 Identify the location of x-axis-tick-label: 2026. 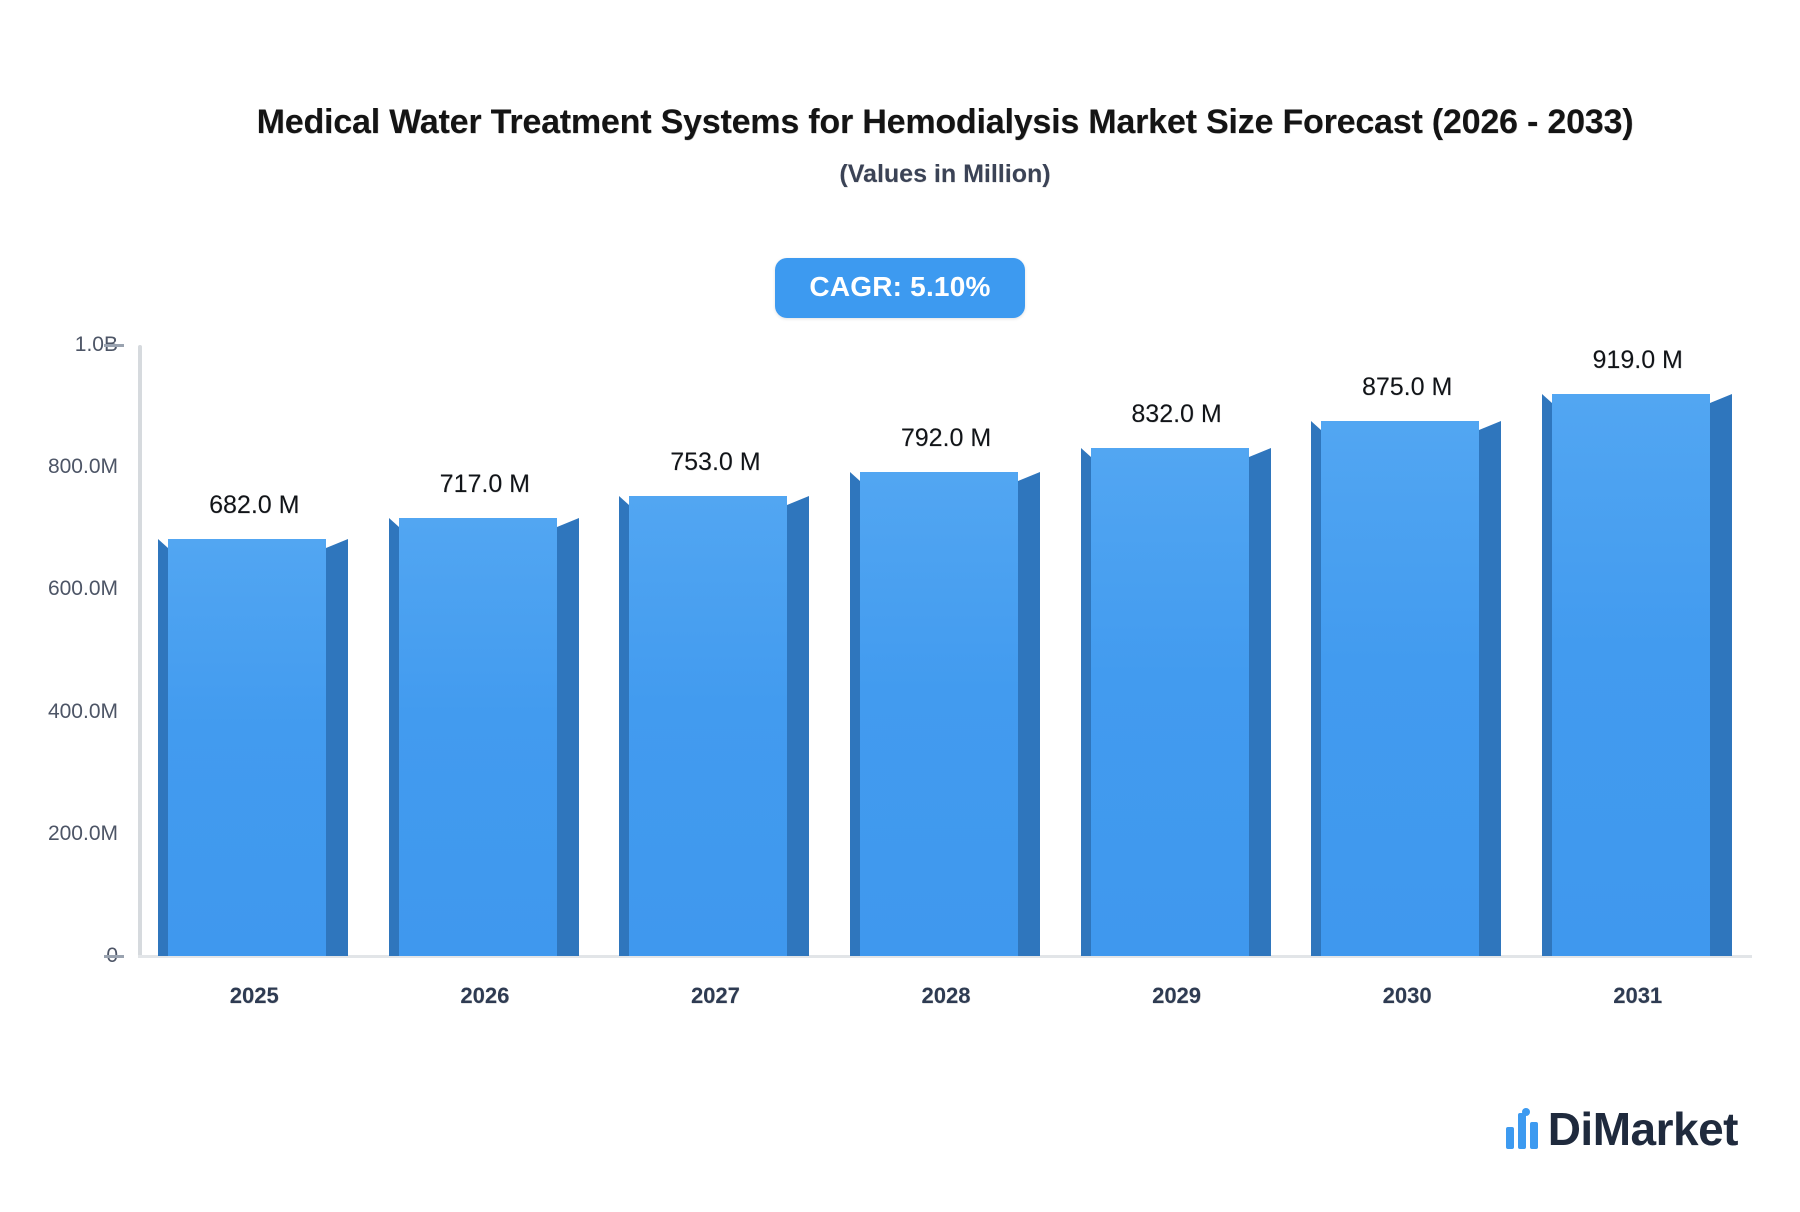
(485, 995).